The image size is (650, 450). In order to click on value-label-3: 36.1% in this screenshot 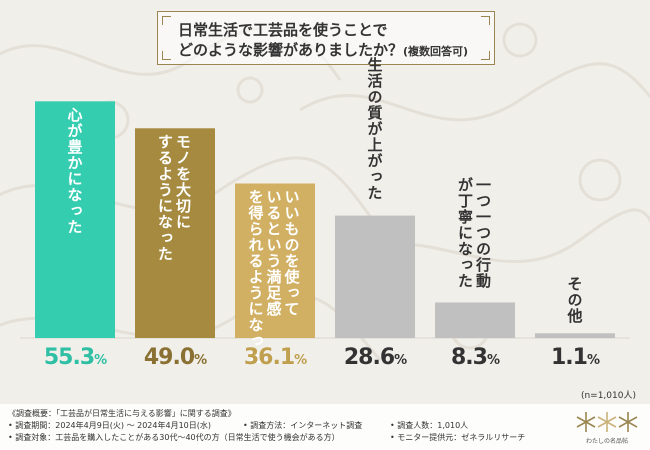, I will do `click(275, 357)`.